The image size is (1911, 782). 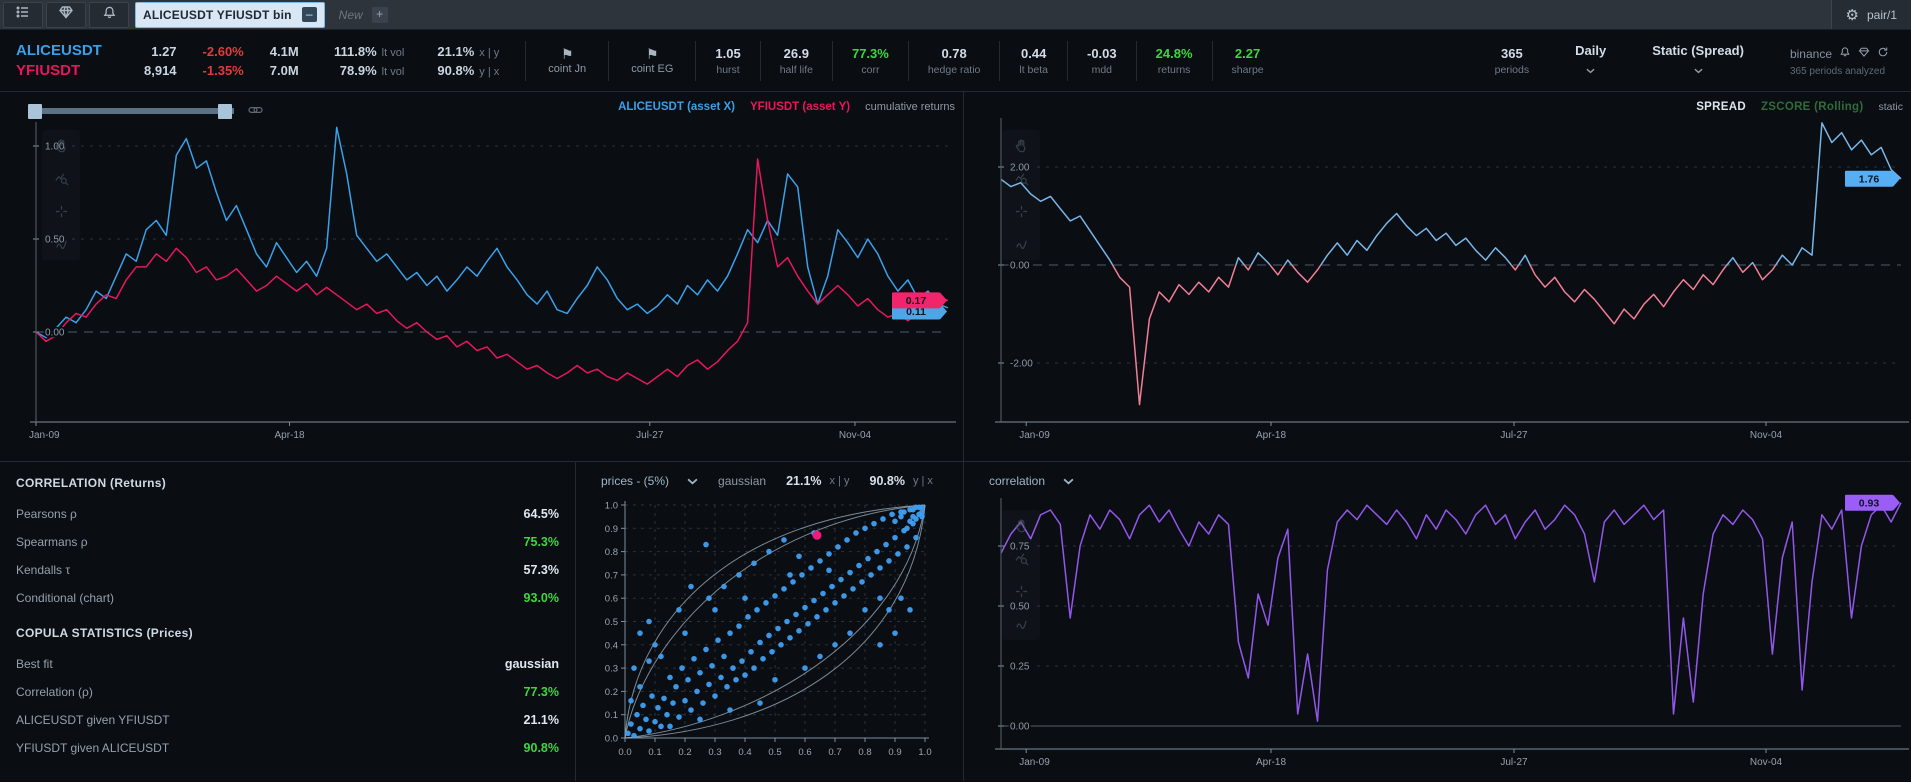 What do you see at coordinates (456, 51) in the screenshot?
I see `cond-xy-value: 21.1%` at bounding box center [456, 51].